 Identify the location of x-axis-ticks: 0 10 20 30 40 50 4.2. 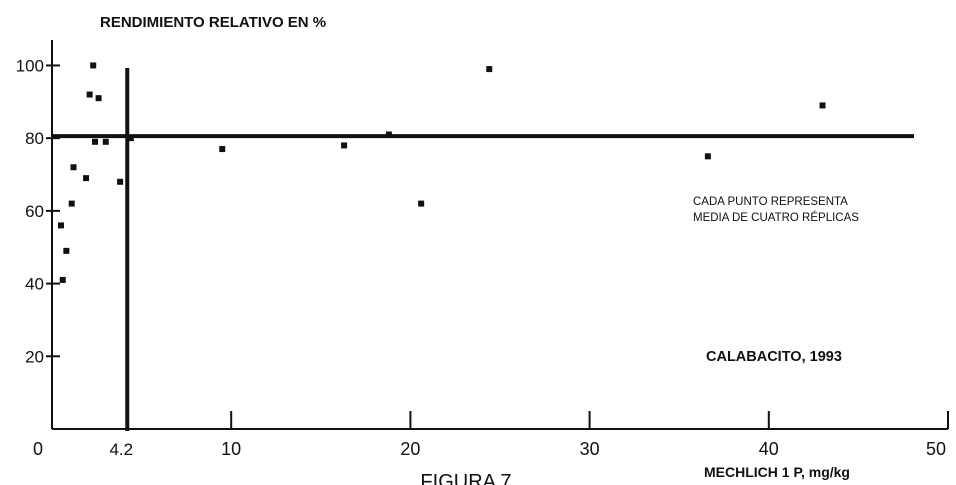
(491, 435).